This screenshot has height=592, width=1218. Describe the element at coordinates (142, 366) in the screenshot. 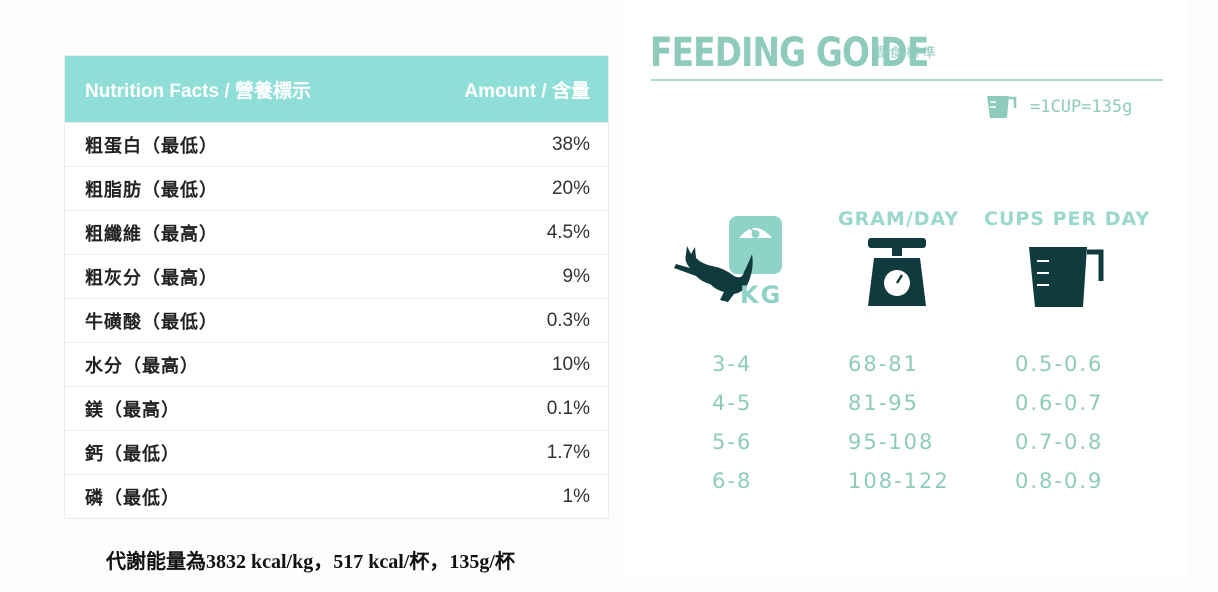

I see `nutrient-name: 水分（最高）` at that location.